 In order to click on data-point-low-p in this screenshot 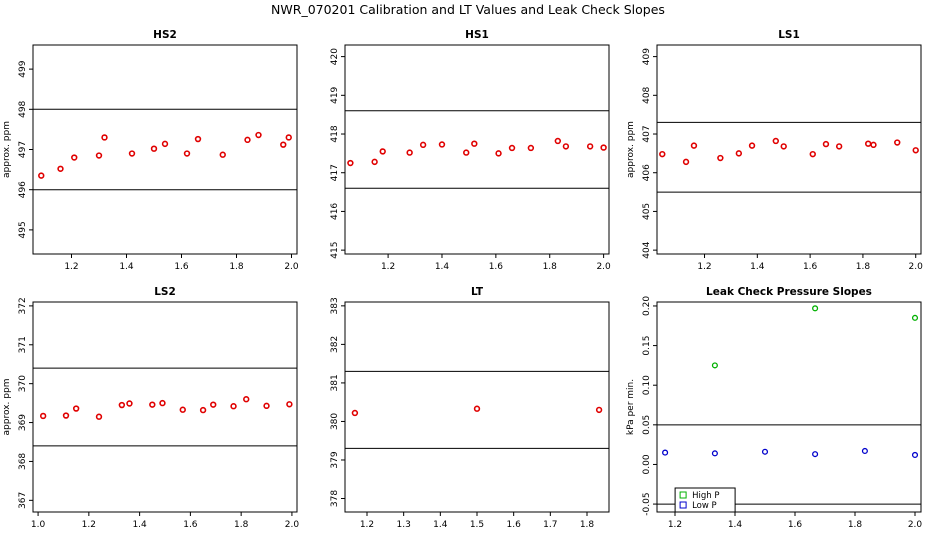, I will do `click(915, 454)`.